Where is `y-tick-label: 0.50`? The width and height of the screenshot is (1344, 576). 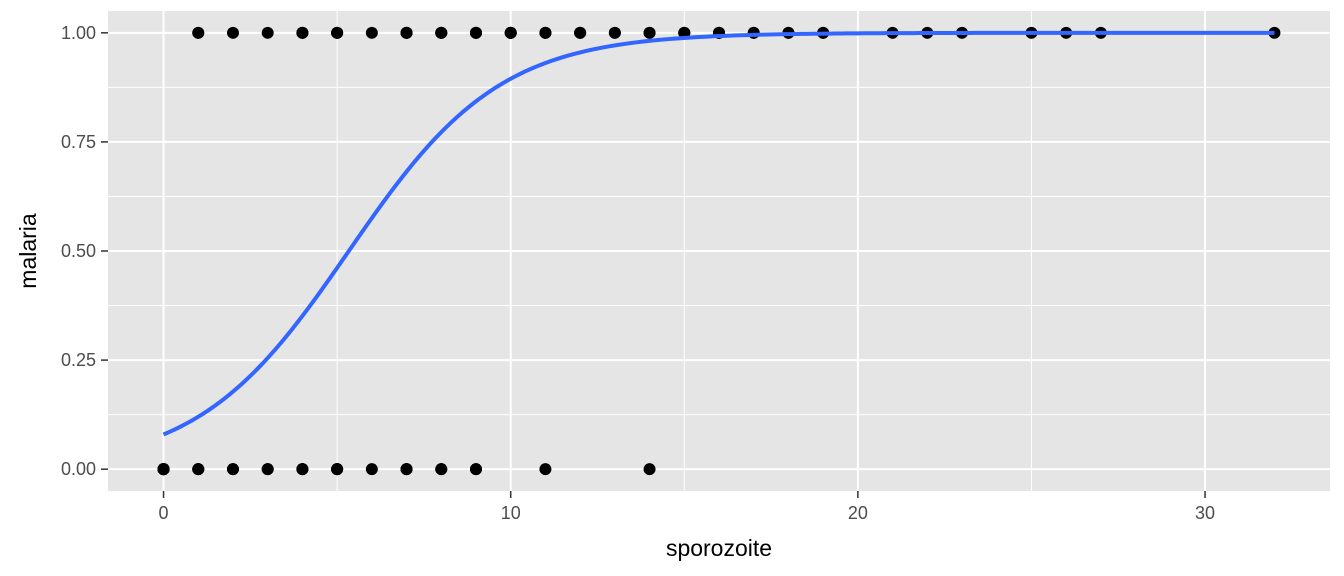 y-tick-label: 0.50 is located at coordinates (78, 251).